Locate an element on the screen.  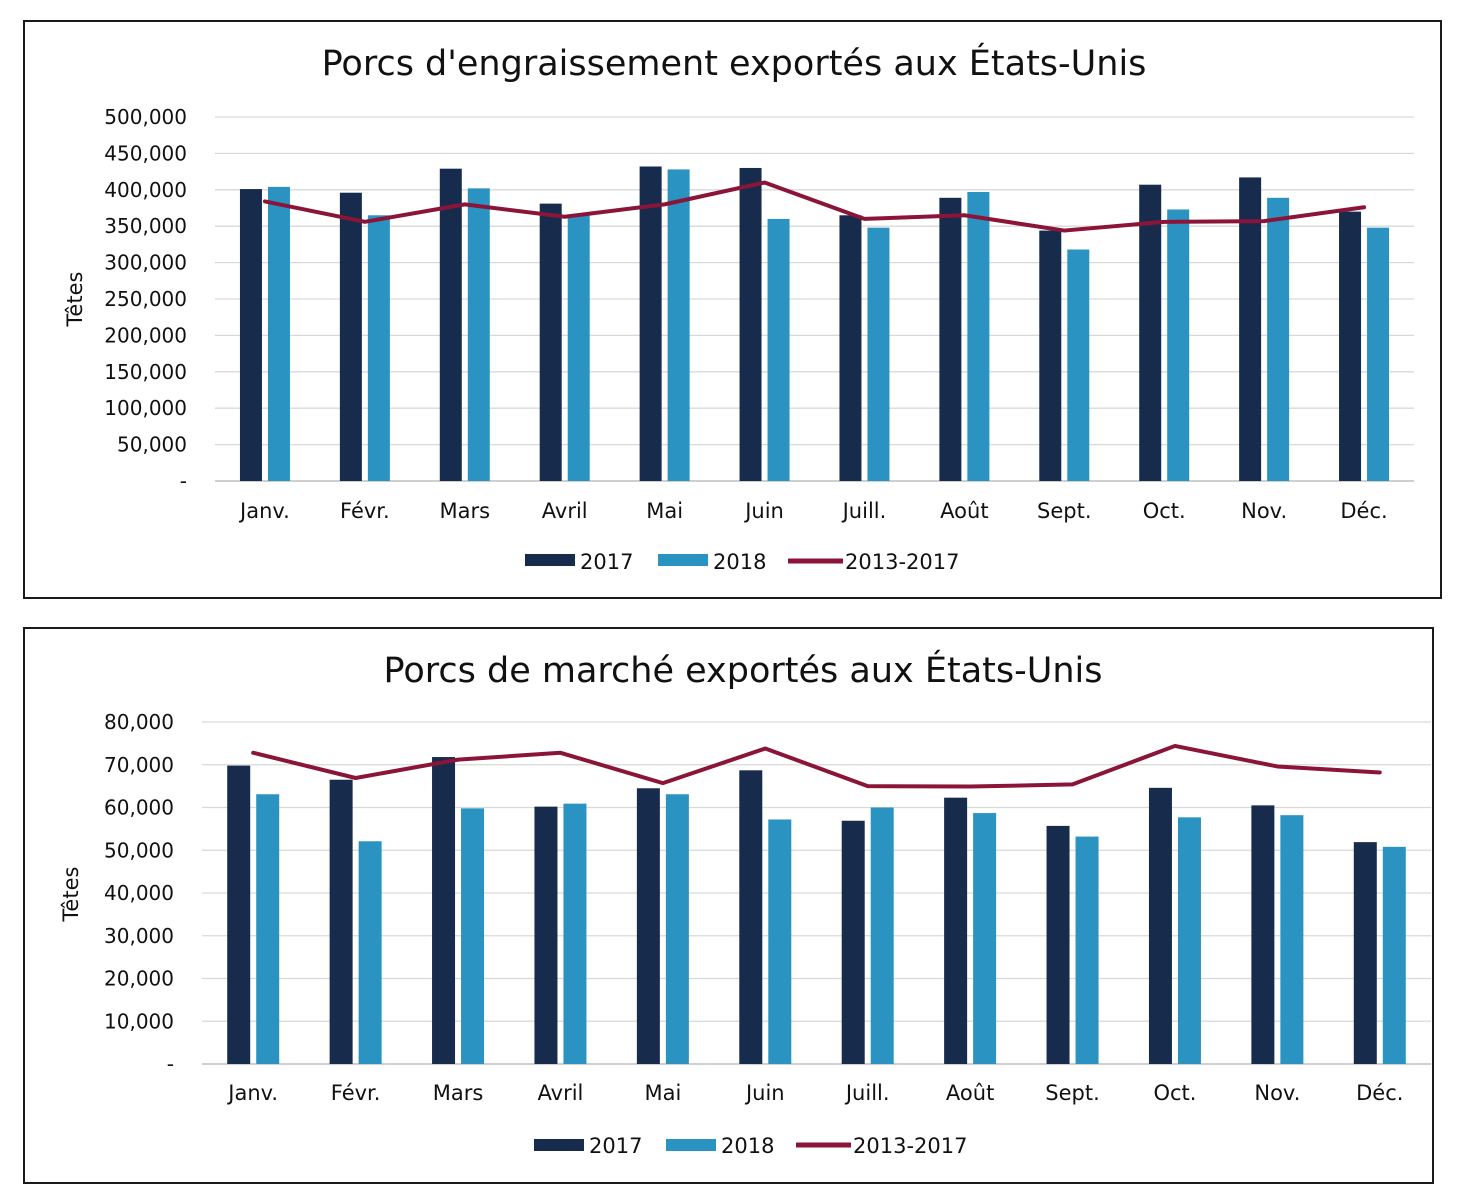
y-tick-label: 250,000 is located at coordinates (145, 299).